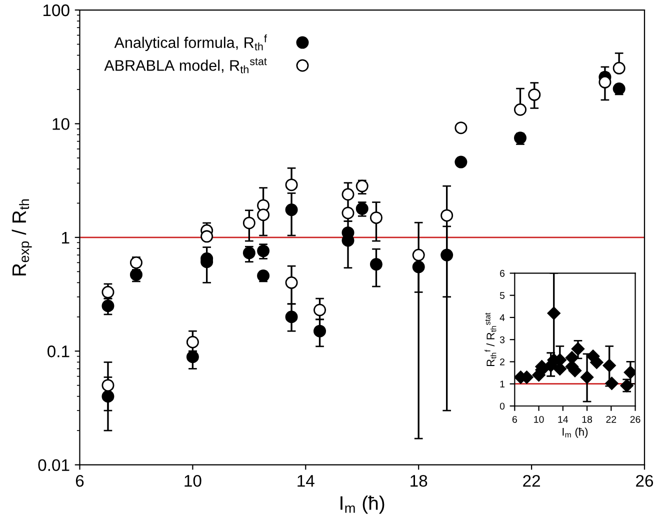 This screenshot has height=527, width=659. Describe the element at coordinates (490, 339) in the screenshot. I see `y-axis-title: R$_{th}$$^{f}$ / R$_{th}$$^{stat}$` at that location.